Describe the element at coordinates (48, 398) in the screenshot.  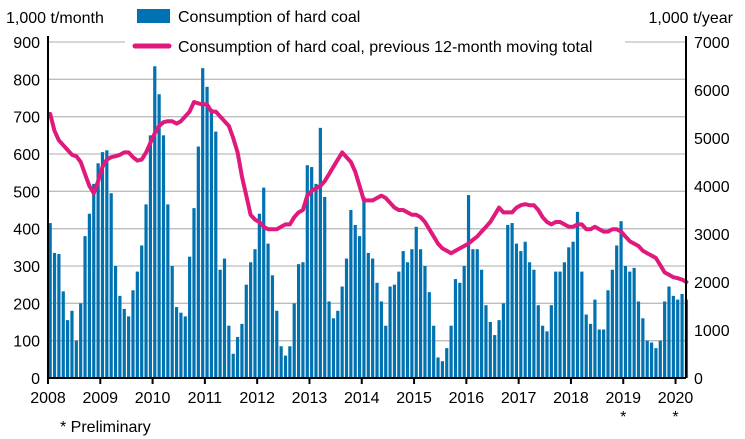
I see `x-tick-label: 2008` at that location.